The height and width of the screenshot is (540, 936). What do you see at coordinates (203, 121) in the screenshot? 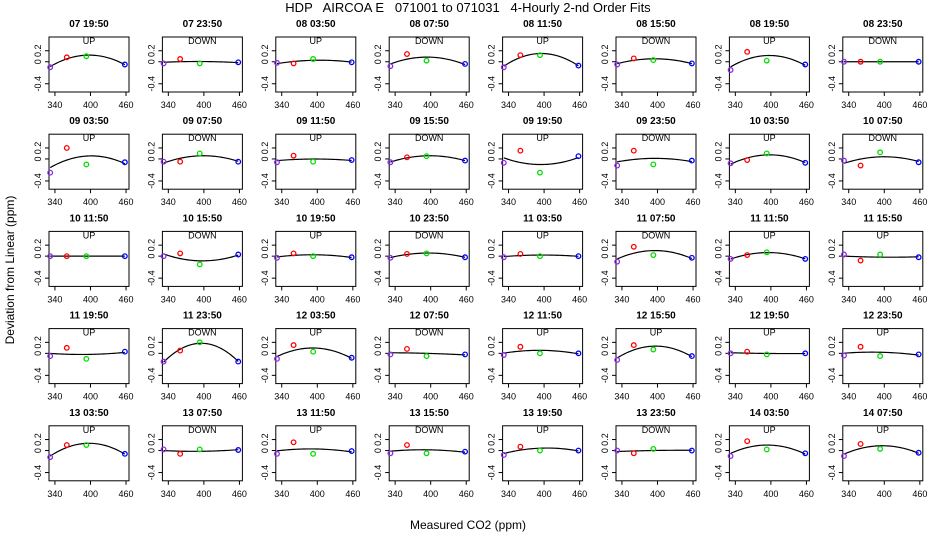
I see `panel-title: 09 07:50` at bounding box center [203, 121].